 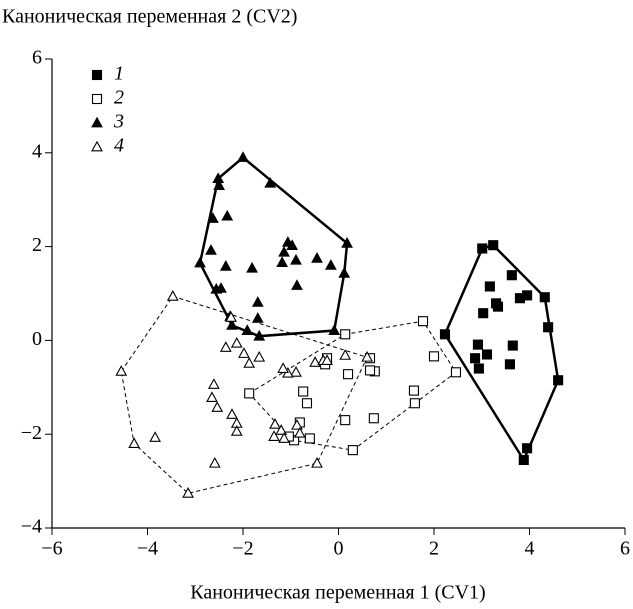 What do you see at coordinates (434, 549) in the screenshot?
I see `x-tick-label: 2` at bounding box center [434, 549].